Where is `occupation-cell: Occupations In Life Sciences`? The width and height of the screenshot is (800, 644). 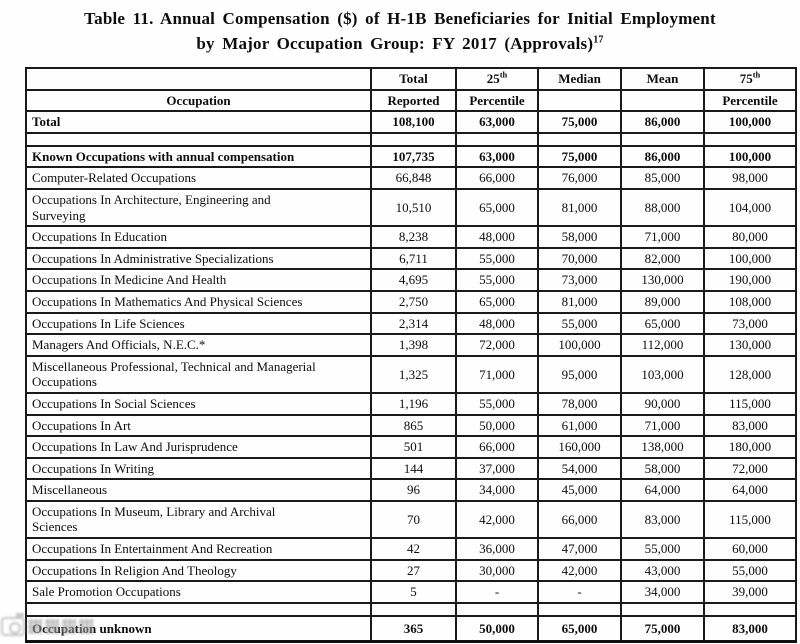
occupation-cell: Occupations In Life Sciences is located at coordinates (198, 323).